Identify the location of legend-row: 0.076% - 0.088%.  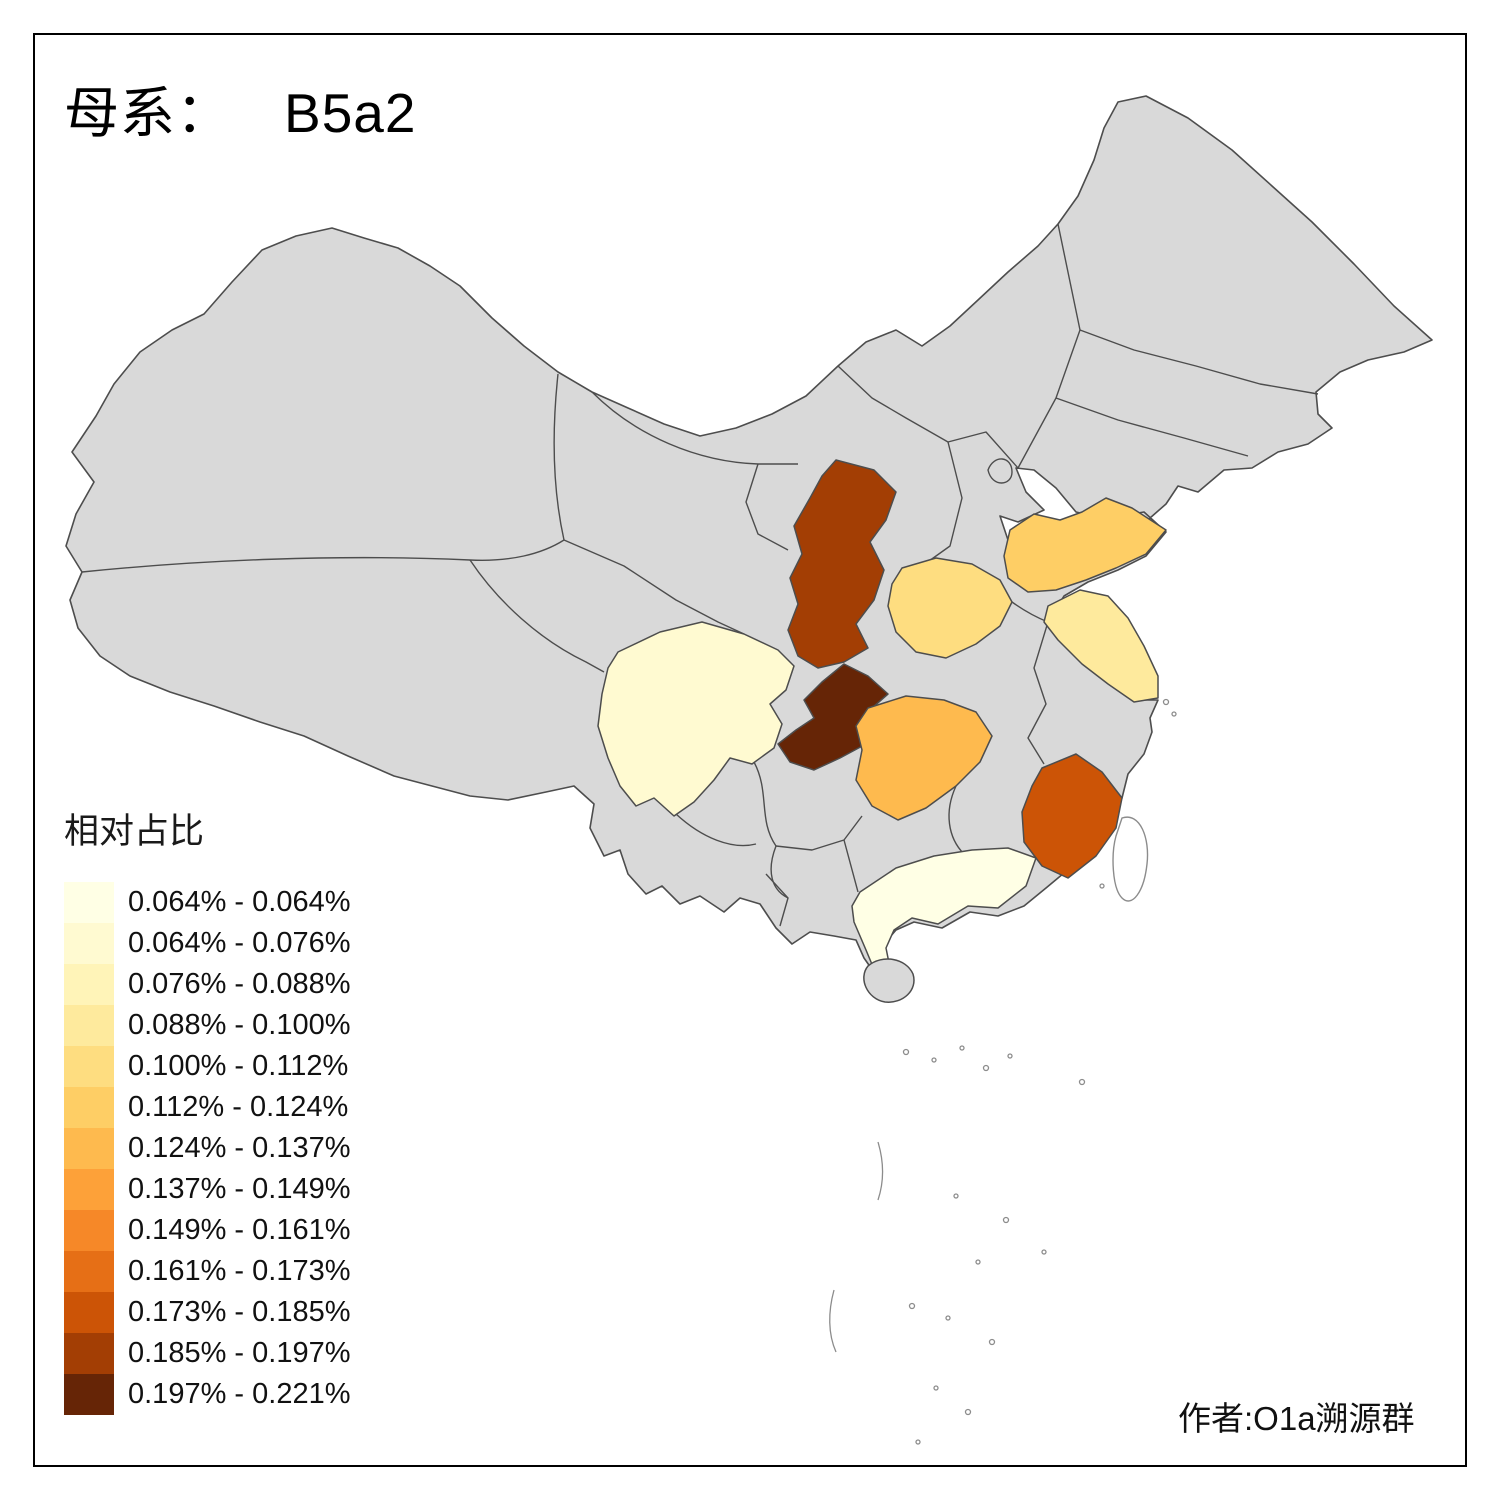
(207, 984).